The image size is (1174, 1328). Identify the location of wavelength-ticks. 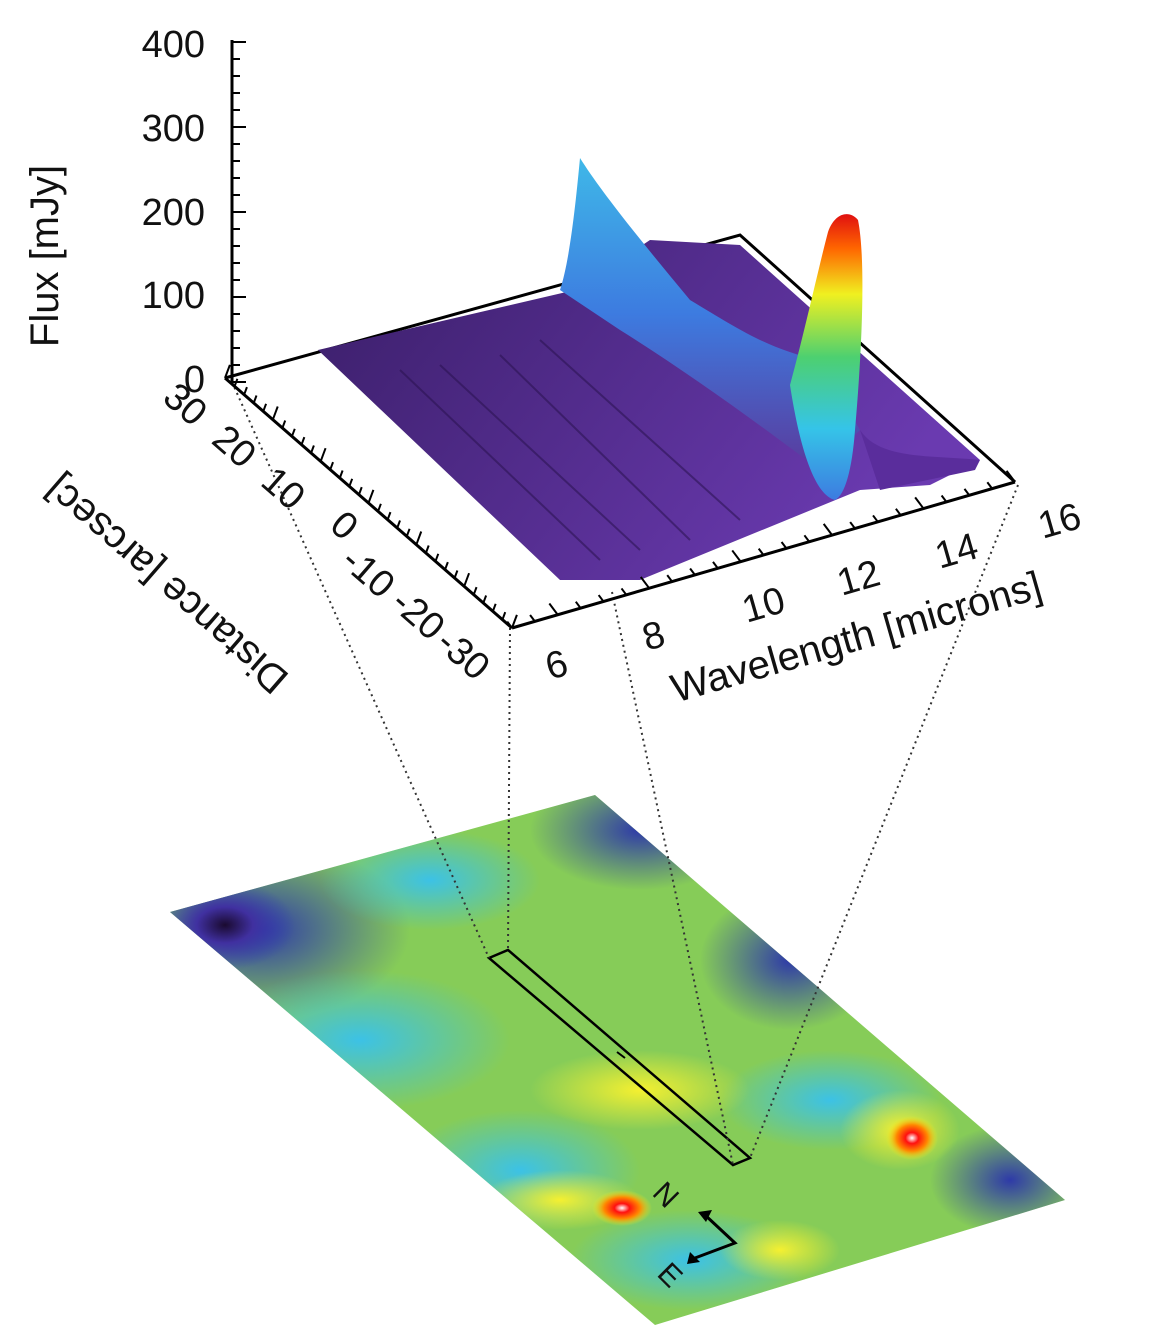
(761, 549).